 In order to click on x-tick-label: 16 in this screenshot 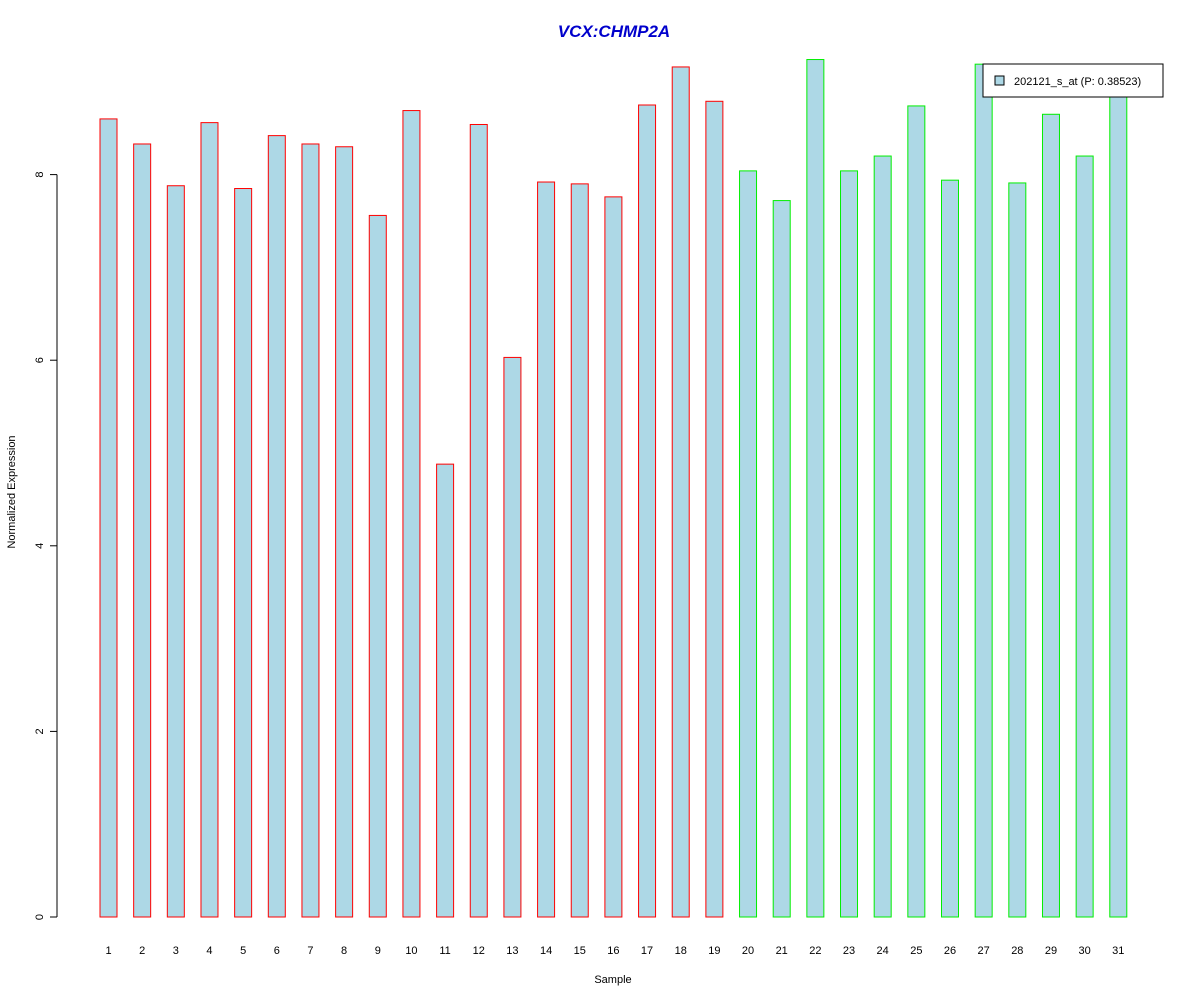, I will do `click(613, 951)`.